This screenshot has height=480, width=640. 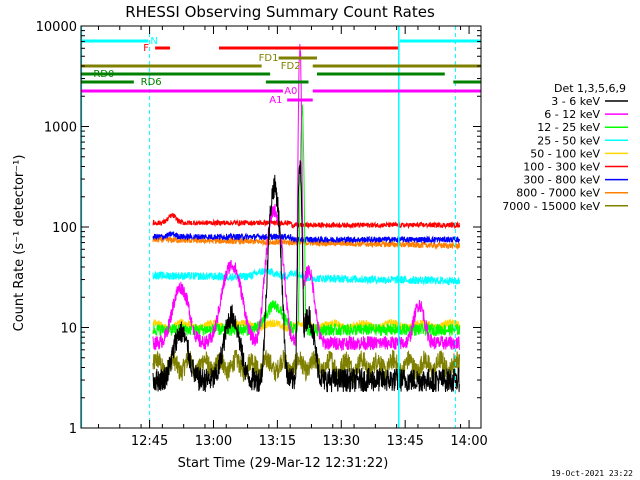 What do you see at coordinates (592, 473) in the screenshot?
I see `timestamp: 19-Oct-2021 23:22` at bounding box center [592, 473].